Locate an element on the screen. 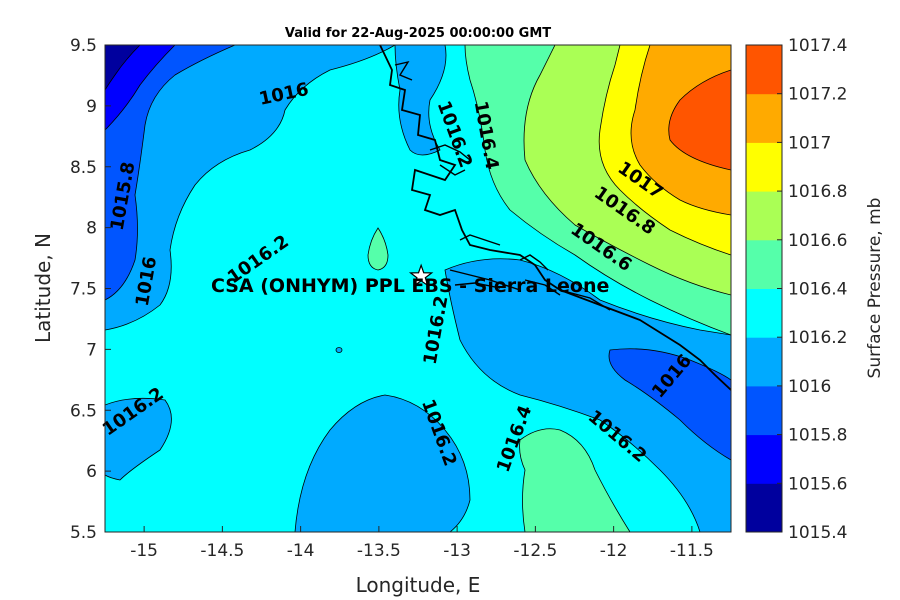  colorbar-tick-label: 1017.2 is located at coordinates (817, 95).